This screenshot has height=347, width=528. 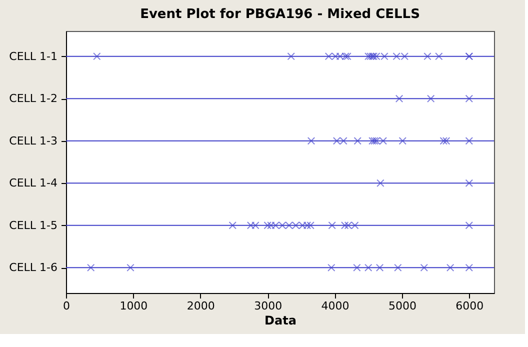 I want to click on x-tick-label: 5000, so click(x=402, y=306).